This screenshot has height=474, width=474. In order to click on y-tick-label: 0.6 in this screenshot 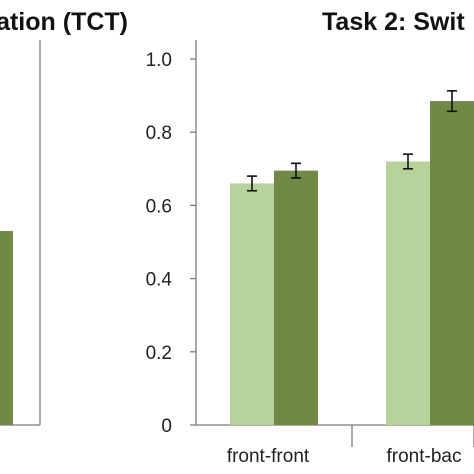, I will do `click(159, 206)`.